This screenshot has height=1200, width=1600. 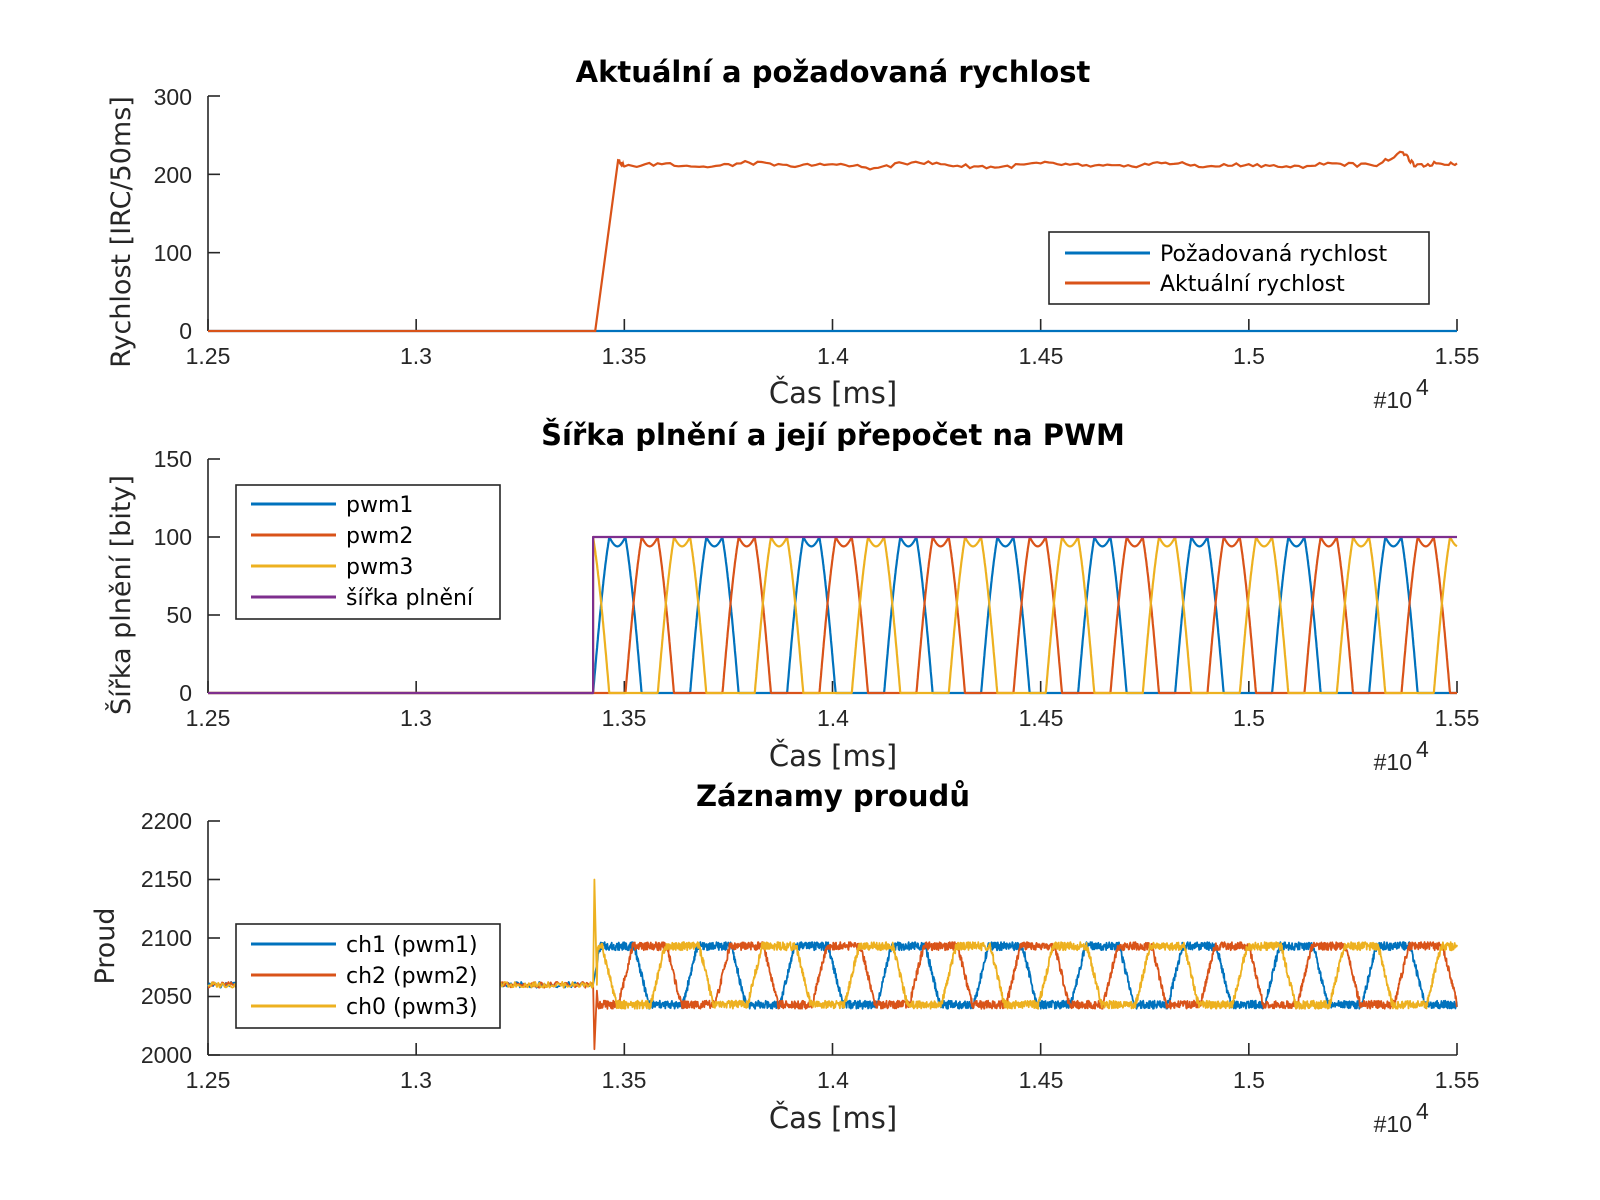 What do you see at coordinates (166, 879) in the screenshot?
I see `y-tick-label: 2150` at bounding box center [166, 879].